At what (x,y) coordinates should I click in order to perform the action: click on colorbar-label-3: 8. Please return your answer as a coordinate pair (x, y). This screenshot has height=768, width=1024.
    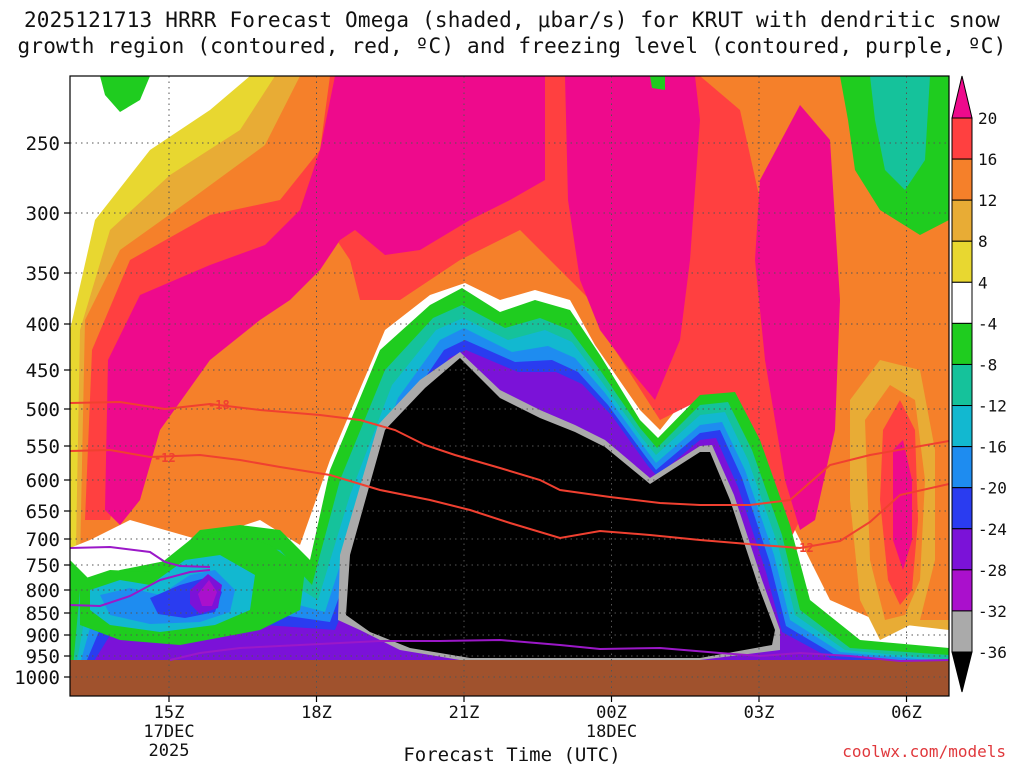
    Looking at the image, I should click on (983, 241).